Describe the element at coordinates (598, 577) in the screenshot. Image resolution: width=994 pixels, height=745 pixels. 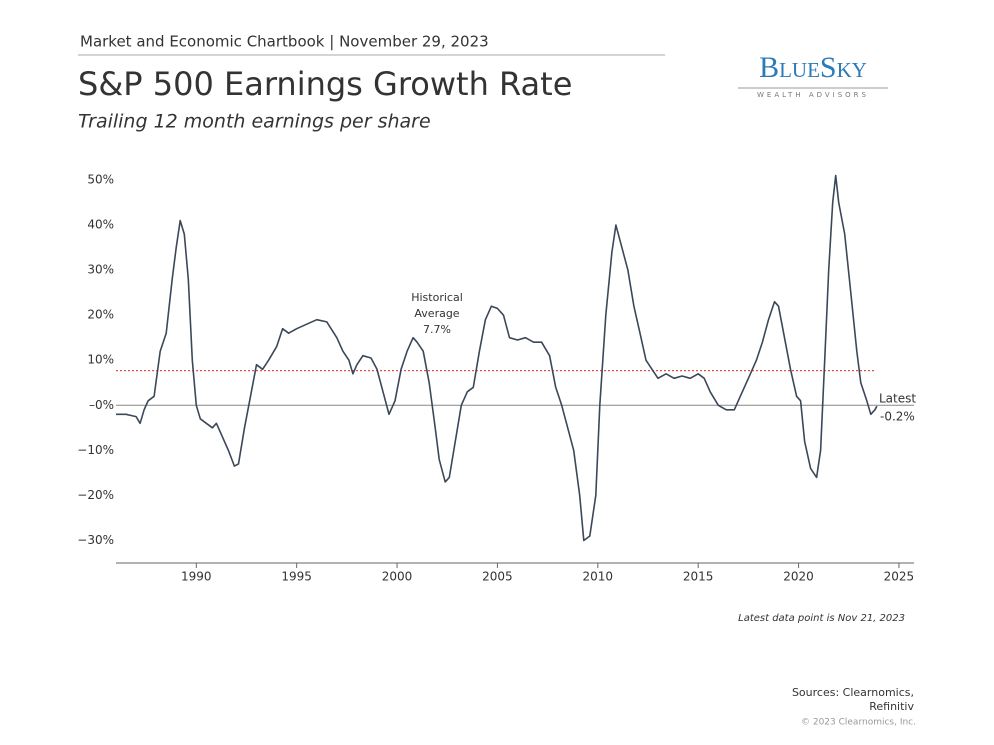
I see `x-tick-label: 2010` at that location.